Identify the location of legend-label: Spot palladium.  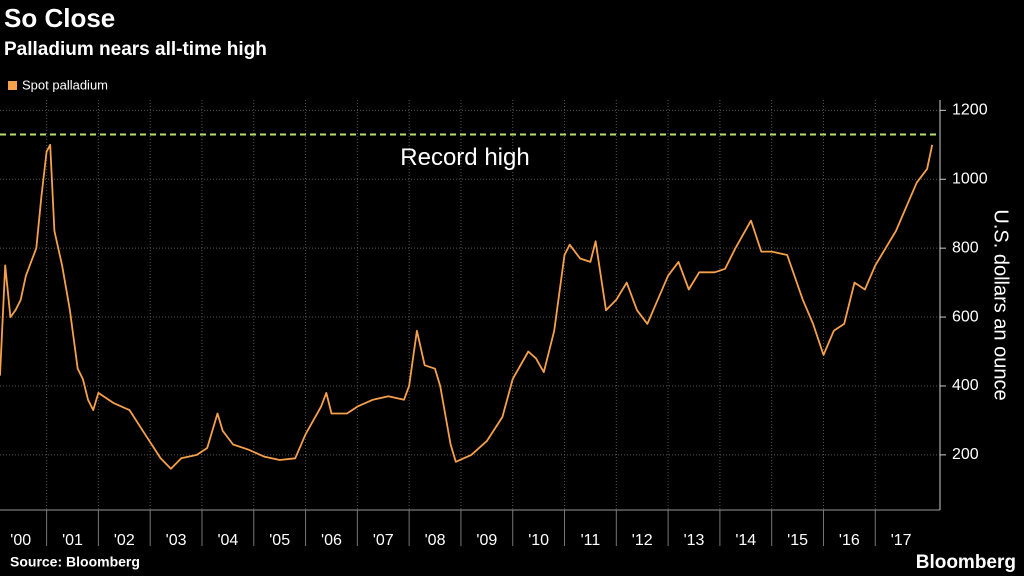
(65, 84).